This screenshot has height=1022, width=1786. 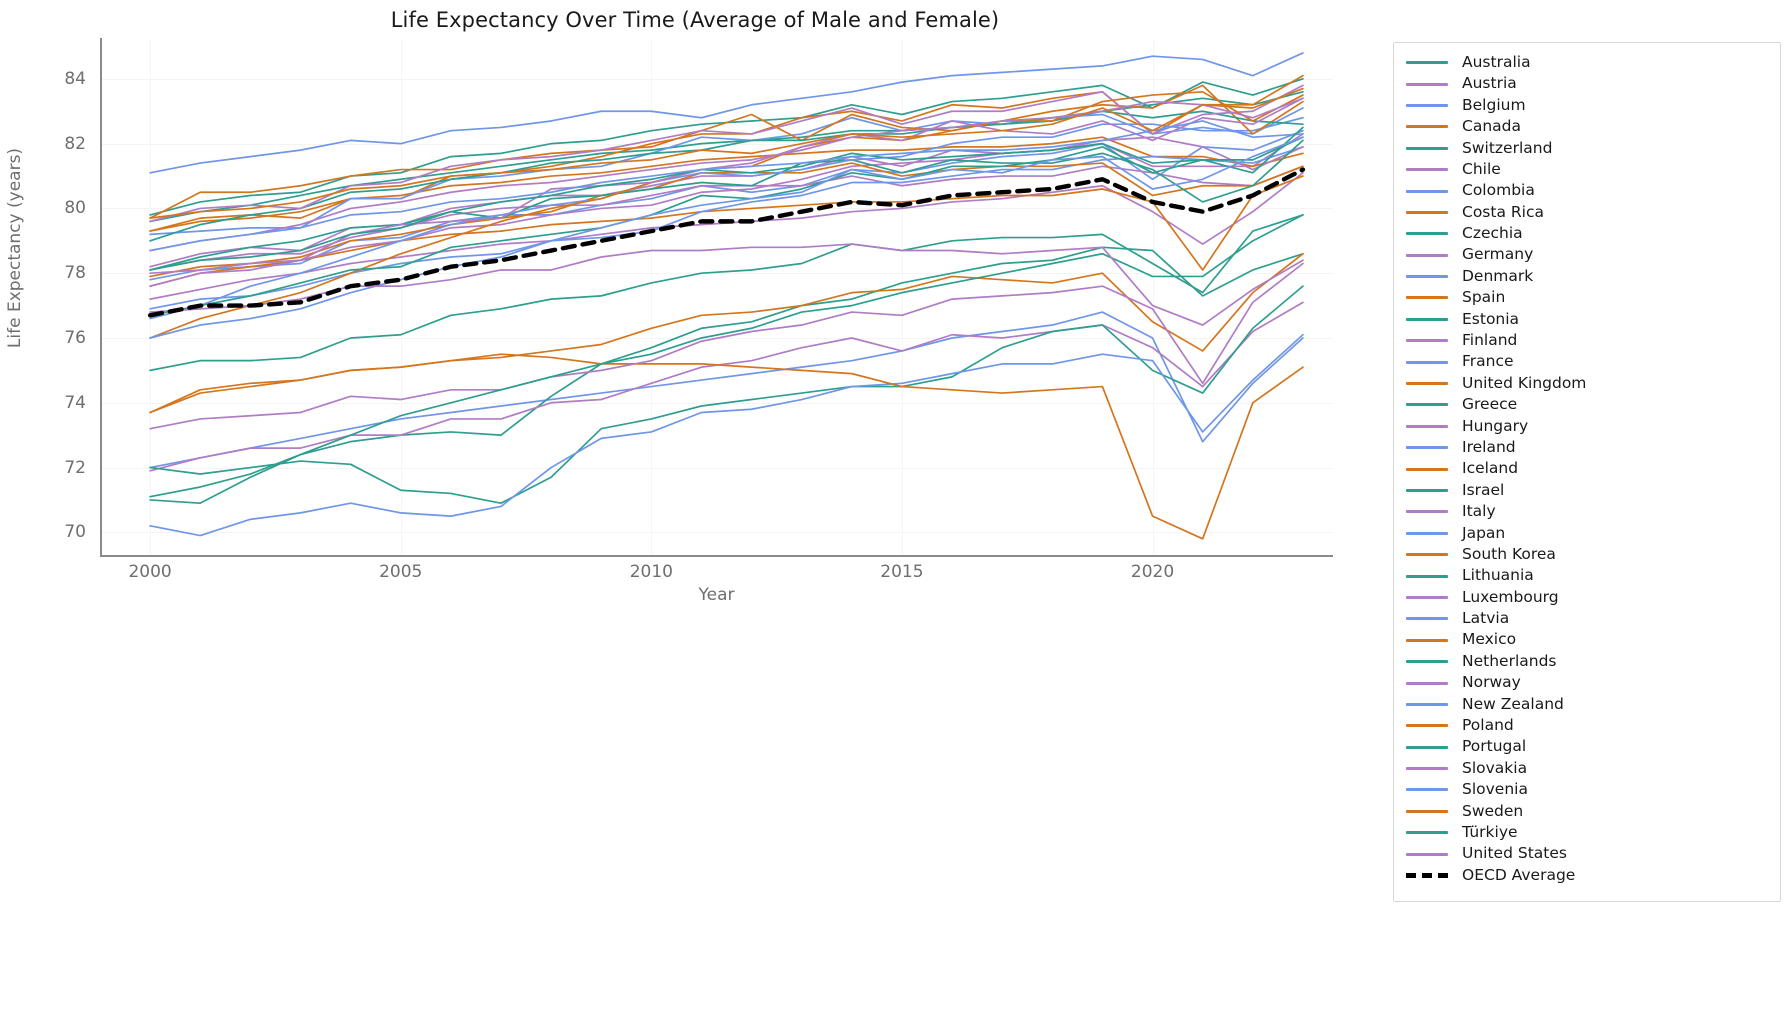 I want to click on legend-item-label: Portugal, so click(x=1494, y=746).